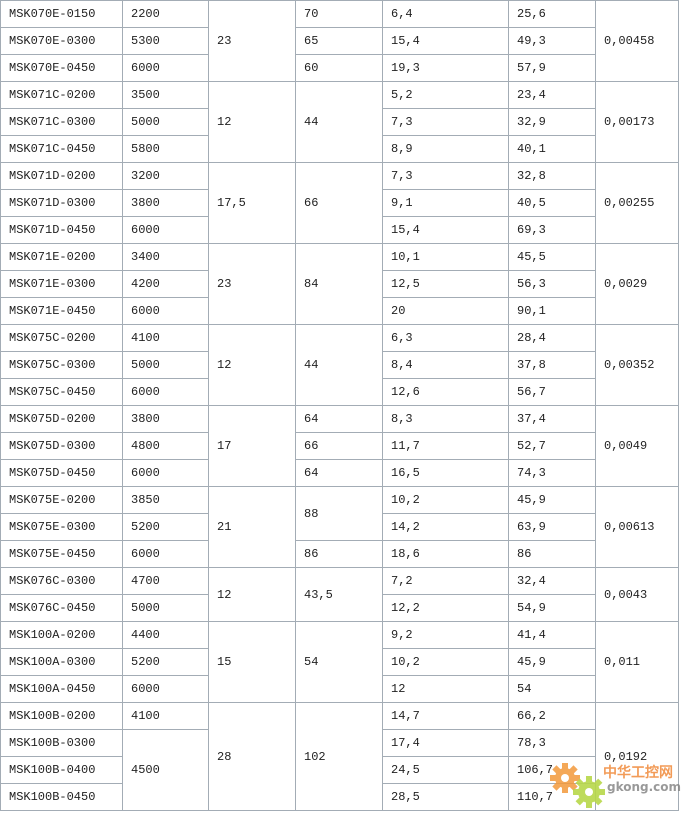 Image resolution: width=683 pixels, height=814 pixels. What do you see at coordinates (339, 14) in the screenshot?
I see `table-cell: 70` at bounding box center [339, 14].